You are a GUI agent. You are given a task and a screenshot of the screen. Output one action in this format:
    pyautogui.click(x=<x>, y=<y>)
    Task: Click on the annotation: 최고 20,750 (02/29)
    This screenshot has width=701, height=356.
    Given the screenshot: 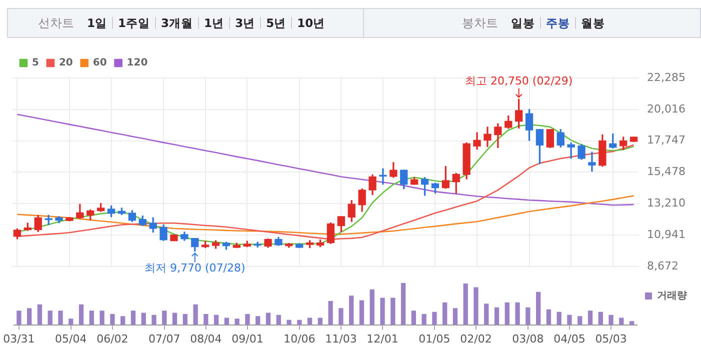 What is the action you would take?
    pyautogui.click(x=518, y=81)
    